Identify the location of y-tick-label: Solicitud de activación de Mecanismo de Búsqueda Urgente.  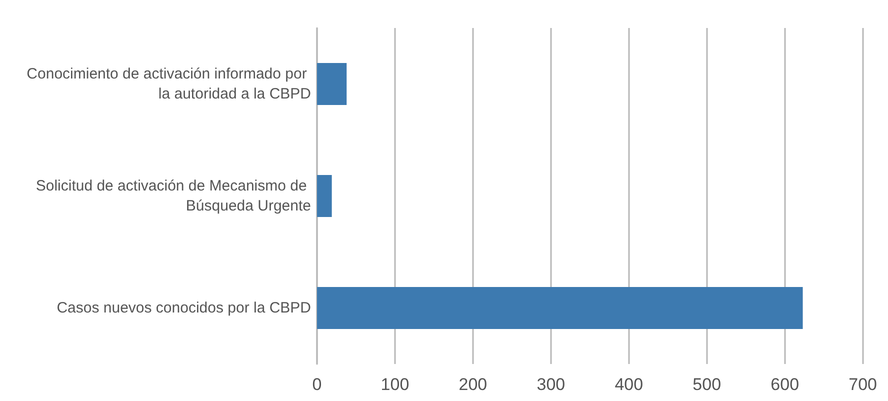
(173, 196).